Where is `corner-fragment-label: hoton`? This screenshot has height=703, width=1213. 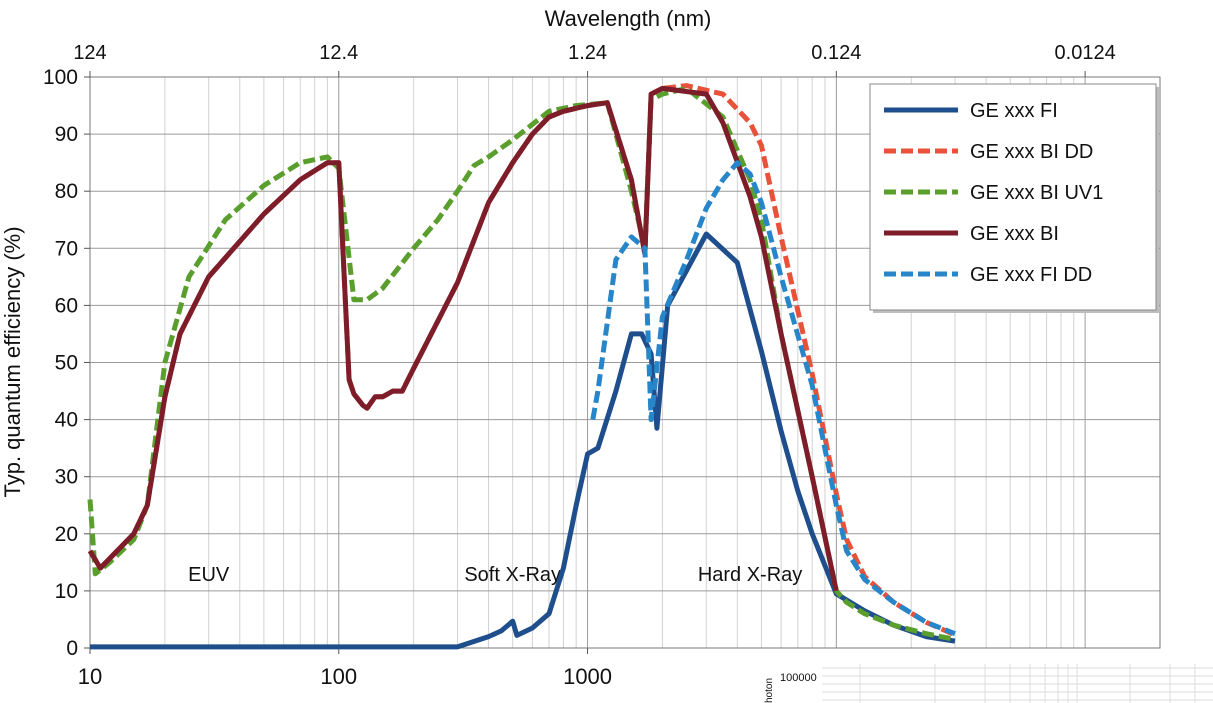
corner-fragment-label: hoton is located at coordinates (769, 690).